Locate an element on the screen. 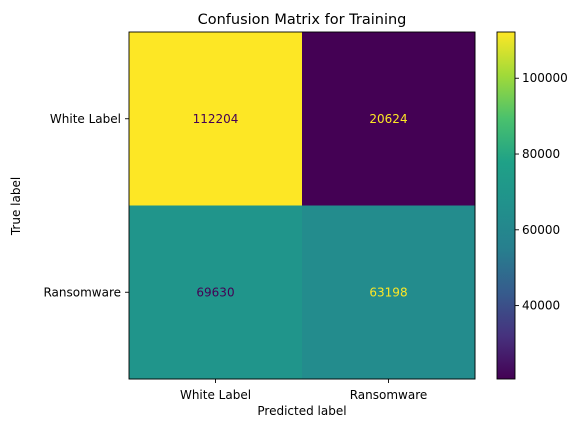 The image size is (588, 432). cell-value-label: 63198 is located at coordinates (388, 292).